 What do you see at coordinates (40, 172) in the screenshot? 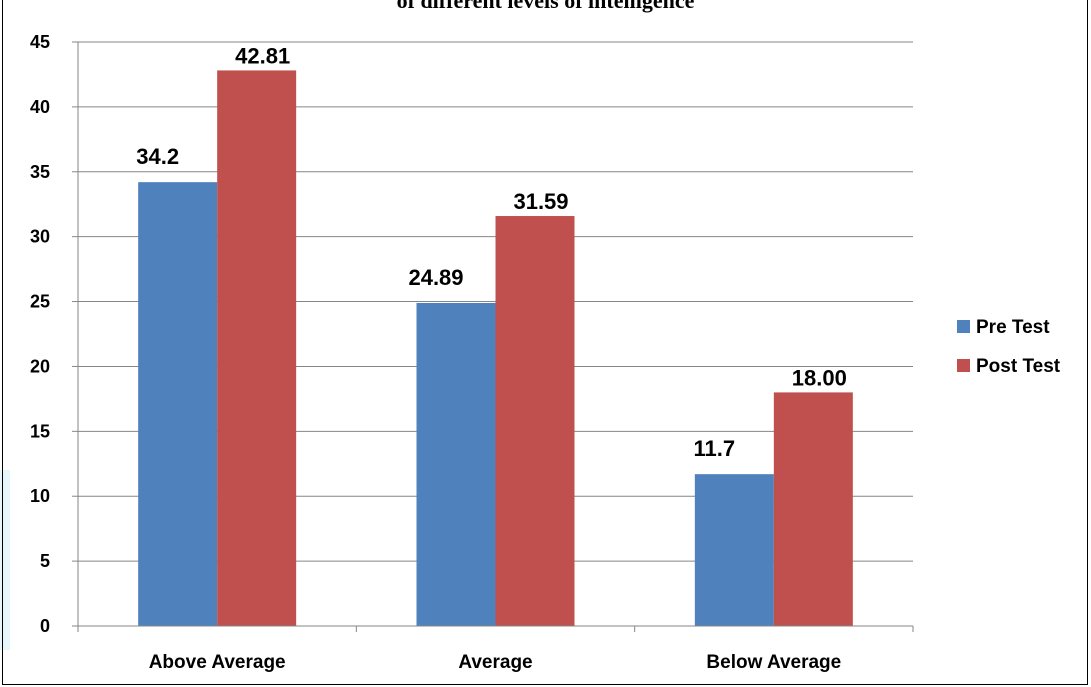
I see `y-tick-label: 35` at bounding box center [40, 172].